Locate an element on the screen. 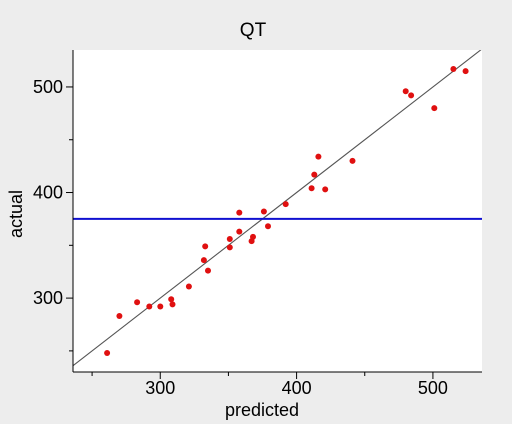  y-tick-label: 500 is located at coordinates (48, 87).